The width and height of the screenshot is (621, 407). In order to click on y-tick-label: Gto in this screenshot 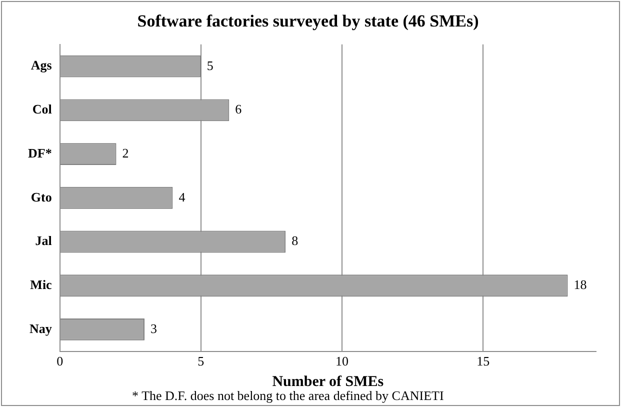, I will do `click(41, 196)`.